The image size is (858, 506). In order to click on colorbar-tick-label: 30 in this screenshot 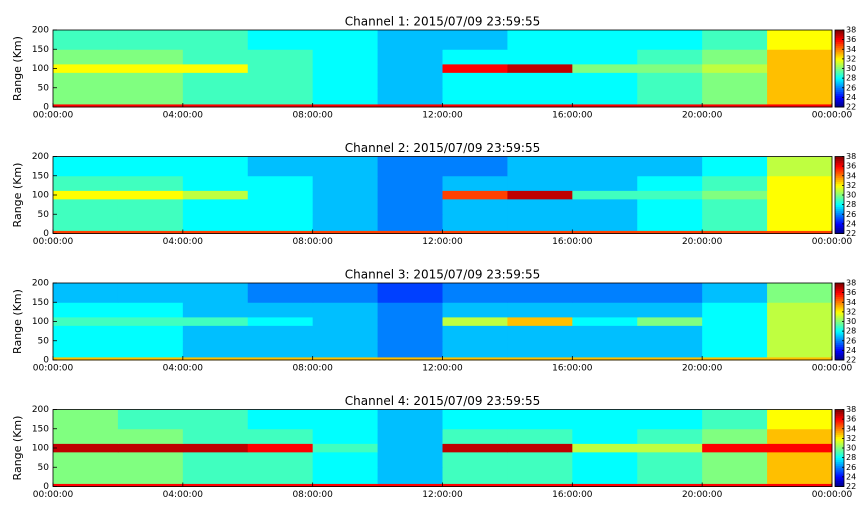, I will do `click(851, 321)`.